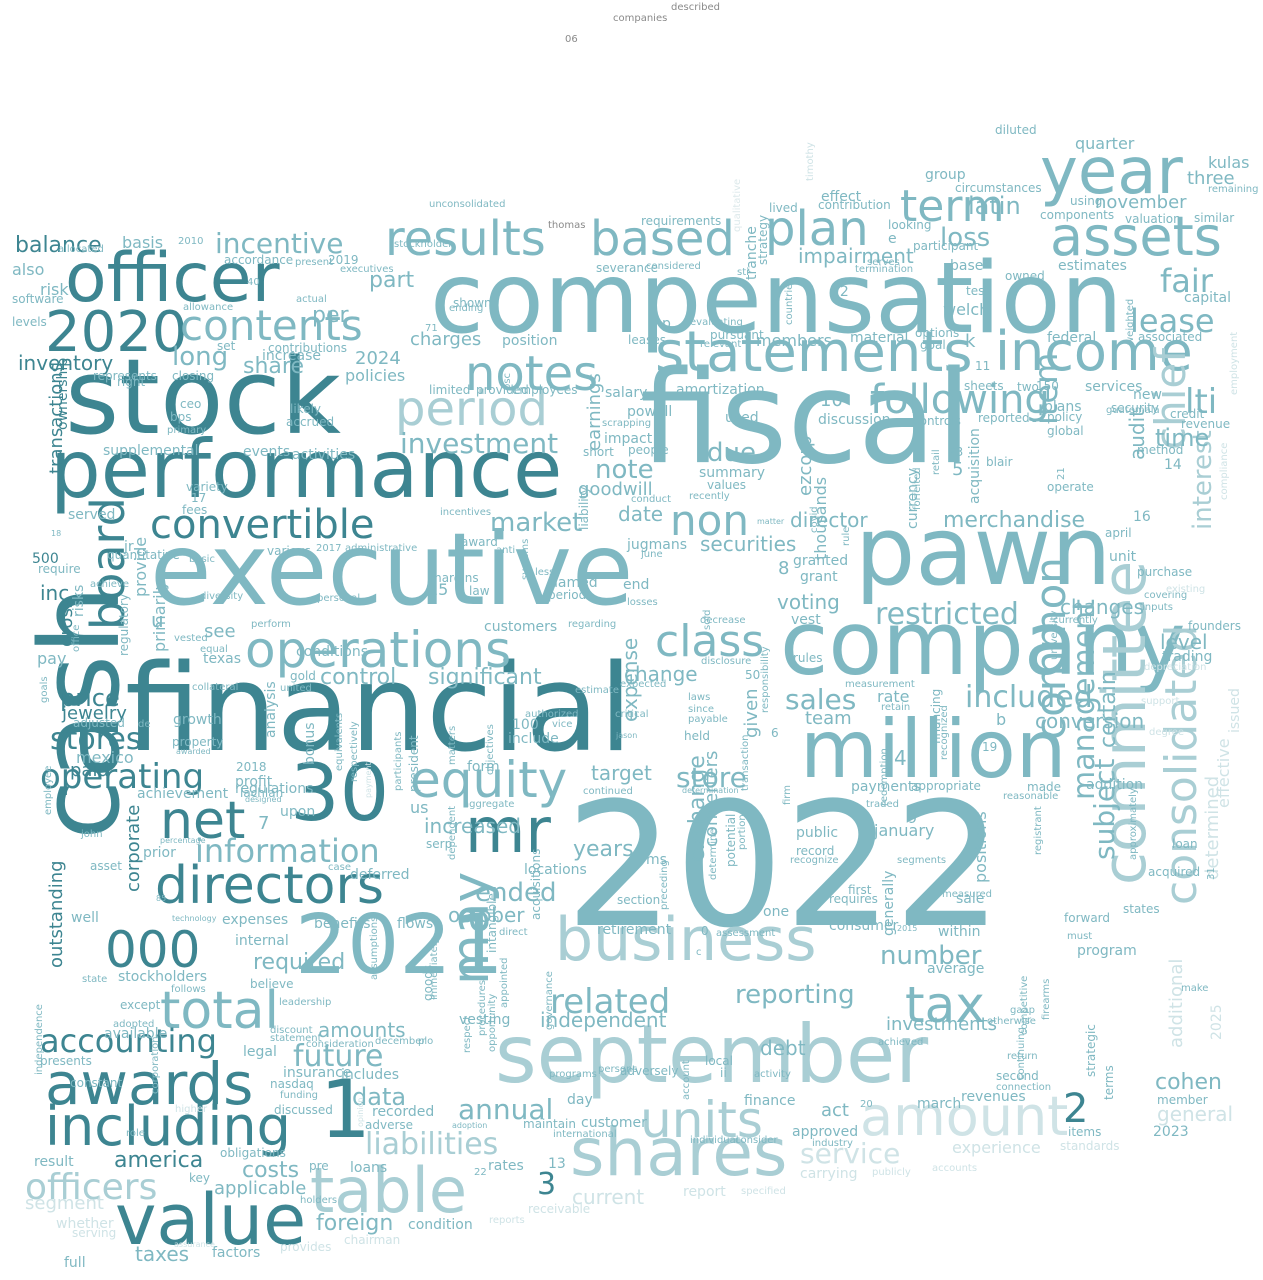 The height and width of the screenshot is (1280, 1263). What do you see at coordinates (116, 332) in the screenshot?
I see `cloud-word: 2020` at bounding box center [116, 332].